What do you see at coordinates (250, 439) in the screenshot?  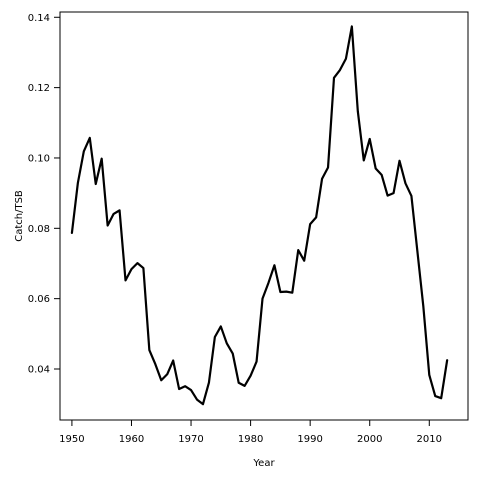 I see `x-tick-label: 1980` at bounding box center [250, 439].